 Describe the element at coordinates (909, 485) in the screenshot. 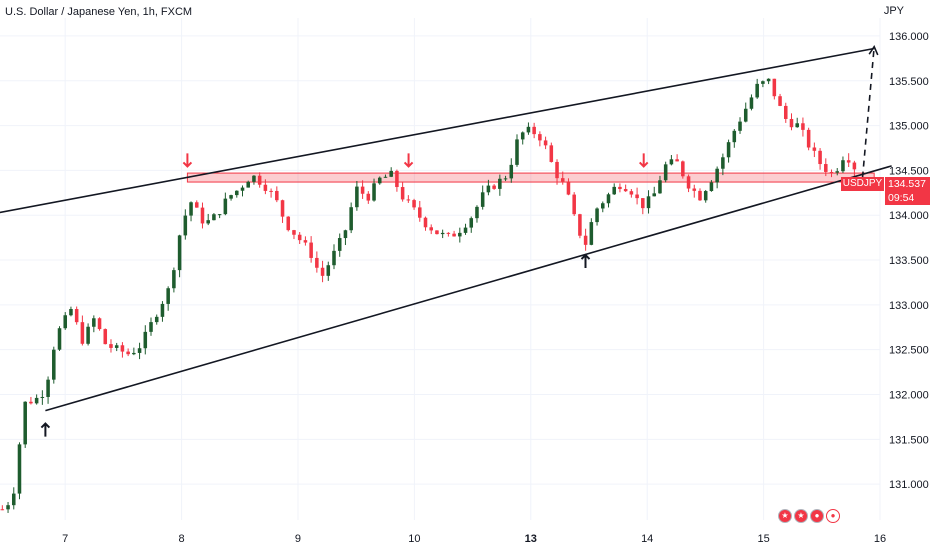

I see `price-tick-label: 131.000` at that location.